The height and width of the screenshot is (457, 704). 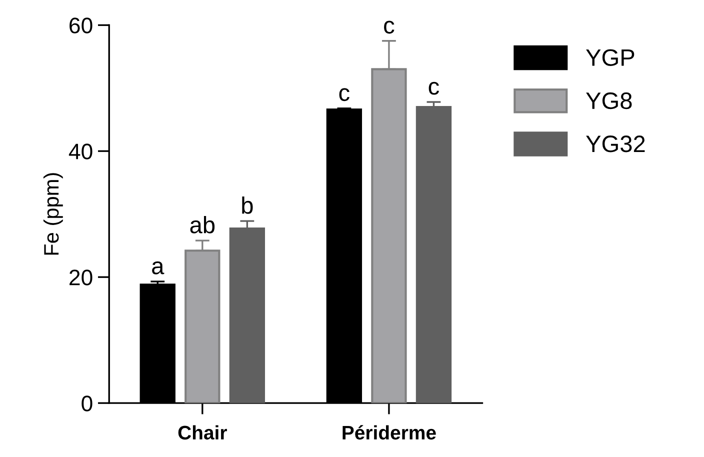 I want to click on data-label: ab, so click(x=202, y=225).